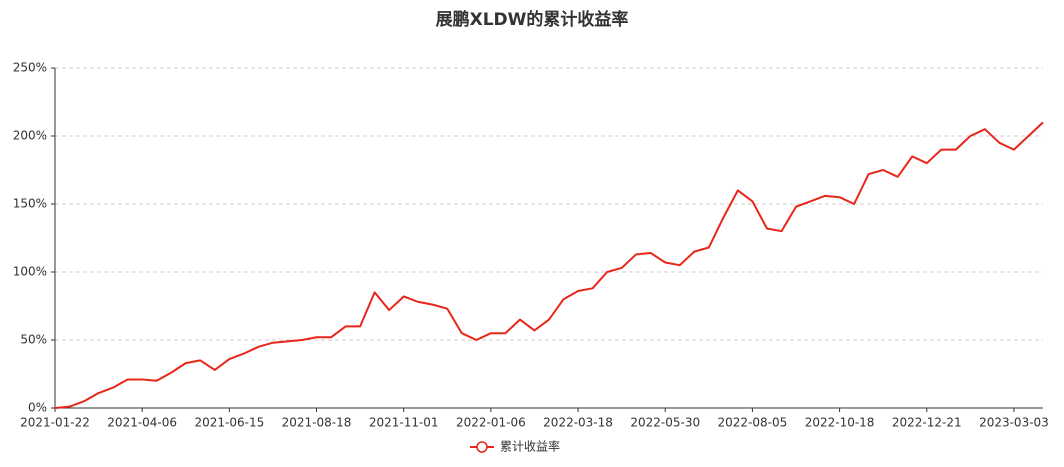 Image resolution: width=1064 pixels, height=467 pixels. I want to click on x-tick-label: 2022-03-18, so click(578, 423).